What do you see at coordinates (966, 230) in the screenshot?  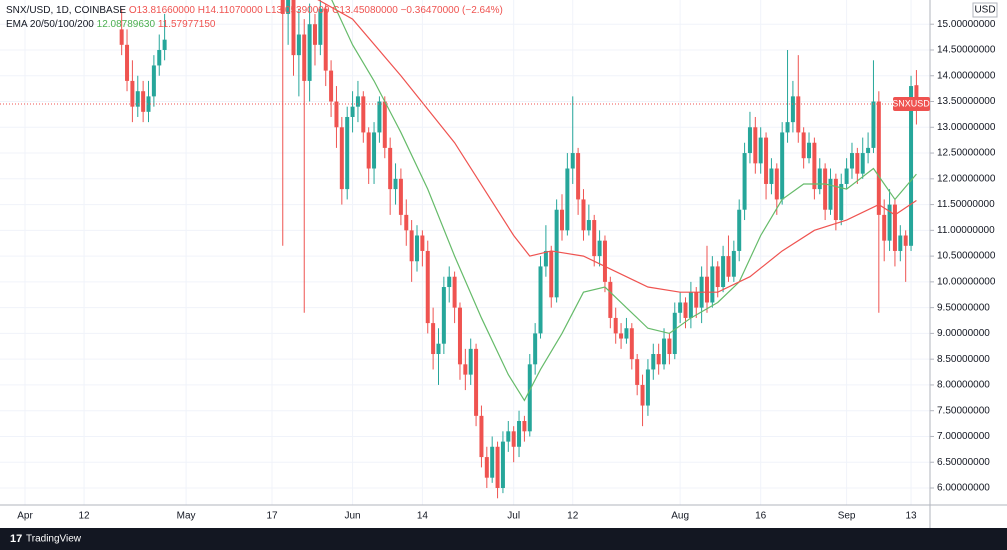 I see `y-tick-label: 11.00000000` at bounding box center [966, 230].